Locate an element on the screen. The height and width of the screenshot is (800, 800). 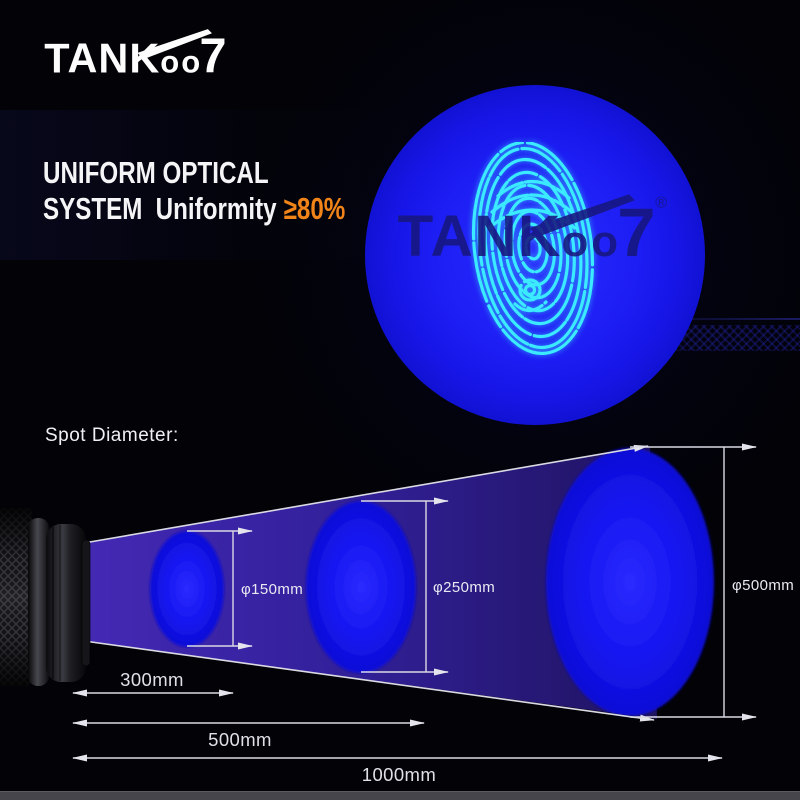
headline: UNIFORM OPTICAL SYSTEM Uniformity ≥80% is located at coordinates (237, 191).